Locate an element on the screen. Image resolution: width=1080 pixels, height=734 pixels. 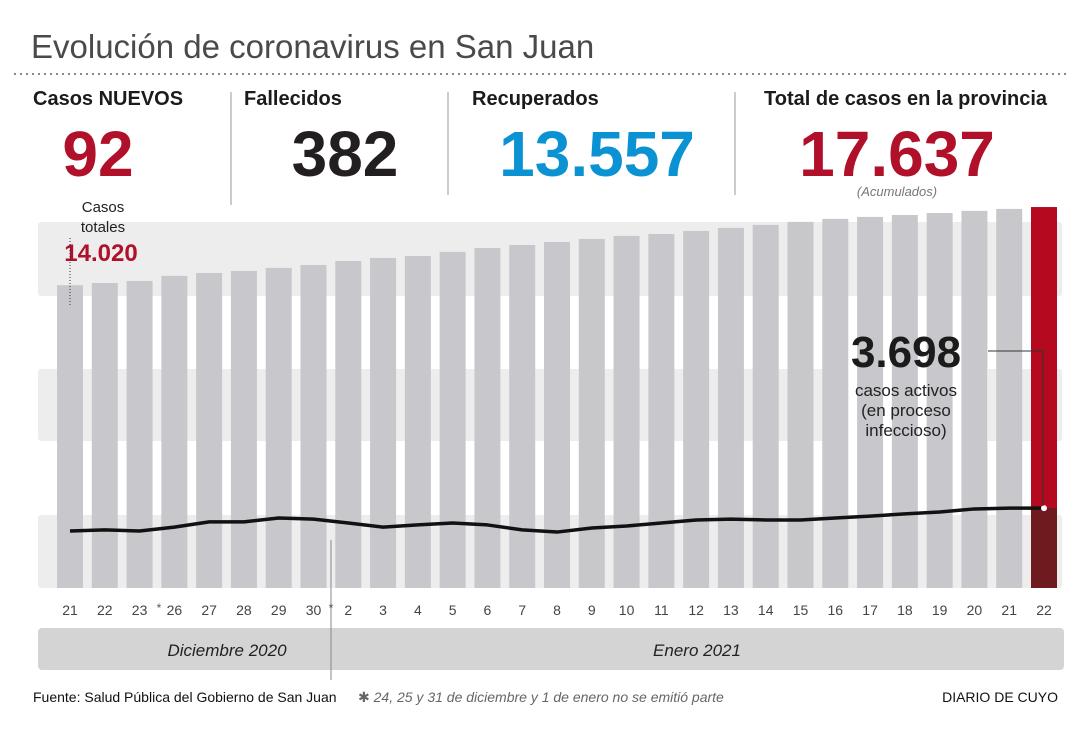
annotation-text: casos activos is located at coordinates (906, 390).